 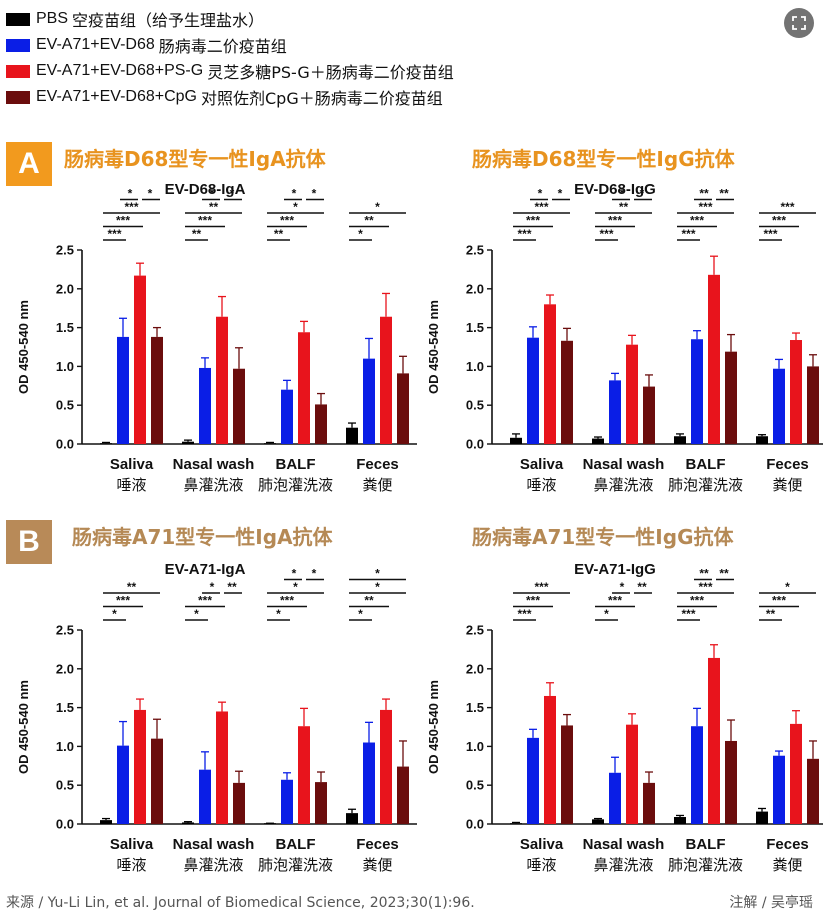 I want to click on section-badge-b: B, so click(x=29, y=542).